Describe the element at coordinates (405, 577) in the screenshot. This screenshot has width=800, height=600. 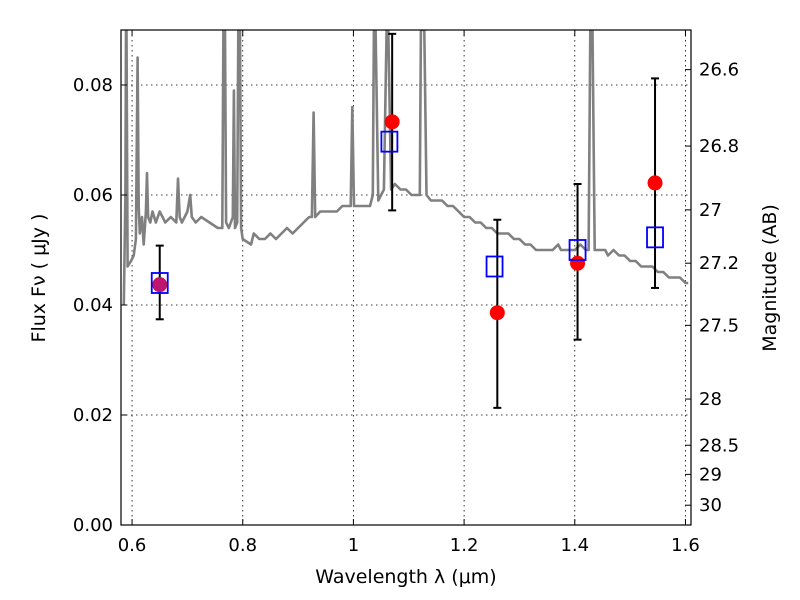
I see `x-axis-title: Wavelength λ (μm)` at that location.